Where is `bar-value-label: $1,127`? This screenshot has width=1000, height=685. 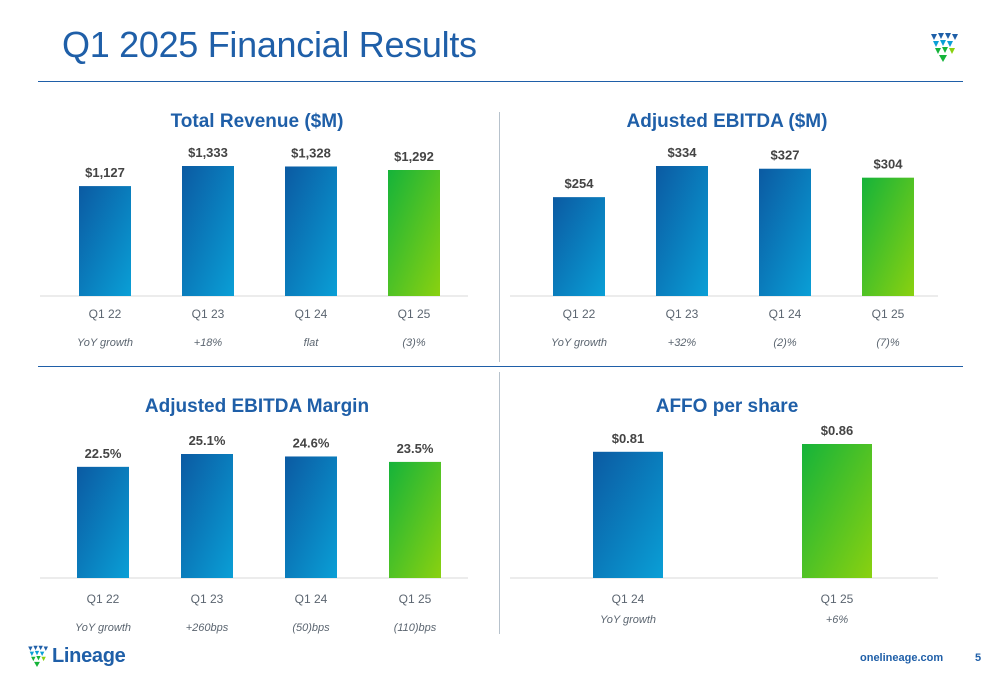 bar-value-label: $1,127 is located at coordinates (105, 172).